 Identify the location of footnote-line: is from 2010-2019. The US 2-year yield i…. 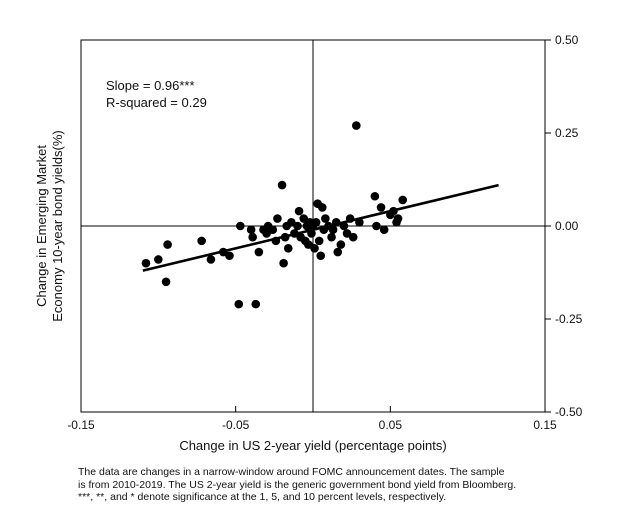
(297, 484).